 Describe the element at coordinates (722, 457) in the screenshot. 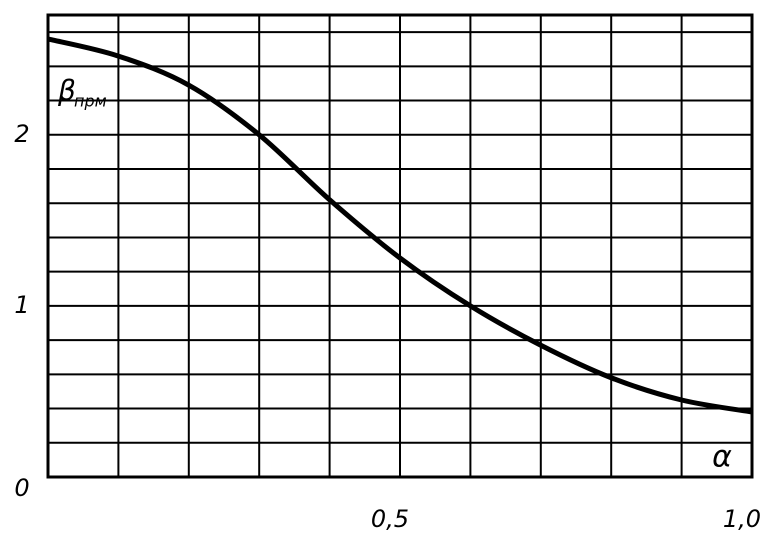

I see `x-axis-label: α` at that location.